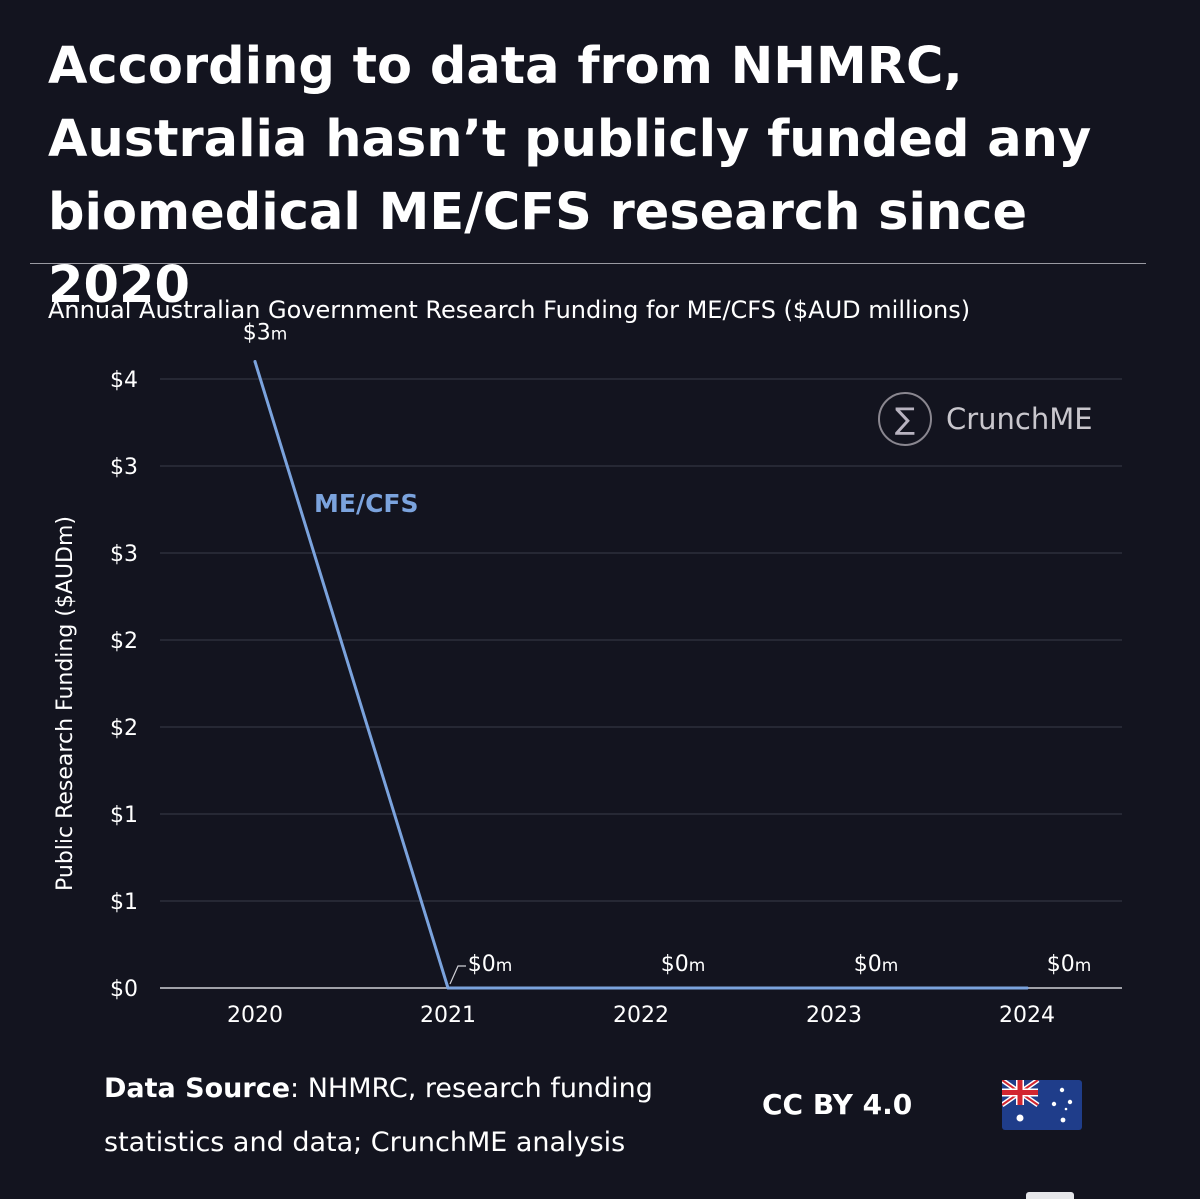  Describe the element at coordinates (366, 503) in the screenshot. I see `series-label: ME/CFS` at that location.